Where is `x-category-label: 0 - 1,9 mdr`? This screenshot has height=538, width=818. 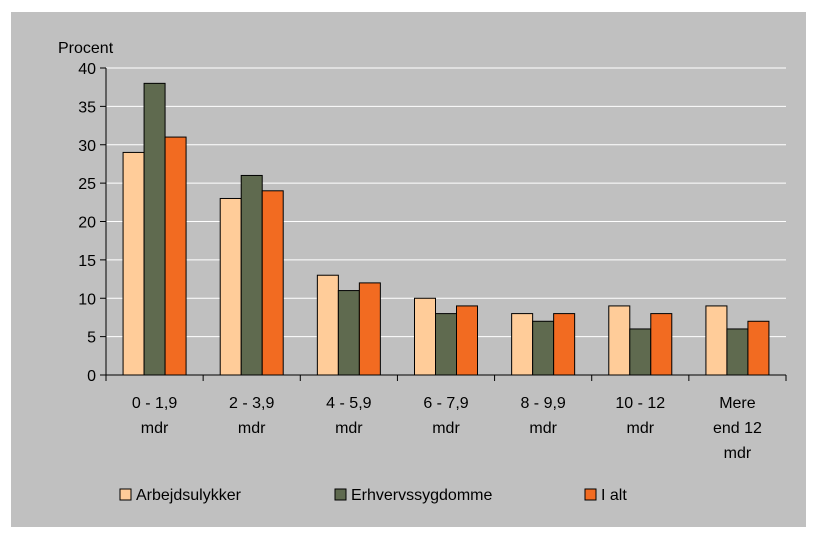 x-category-label: 0 - 1,9 mdr is located at coordinates (154, 416).